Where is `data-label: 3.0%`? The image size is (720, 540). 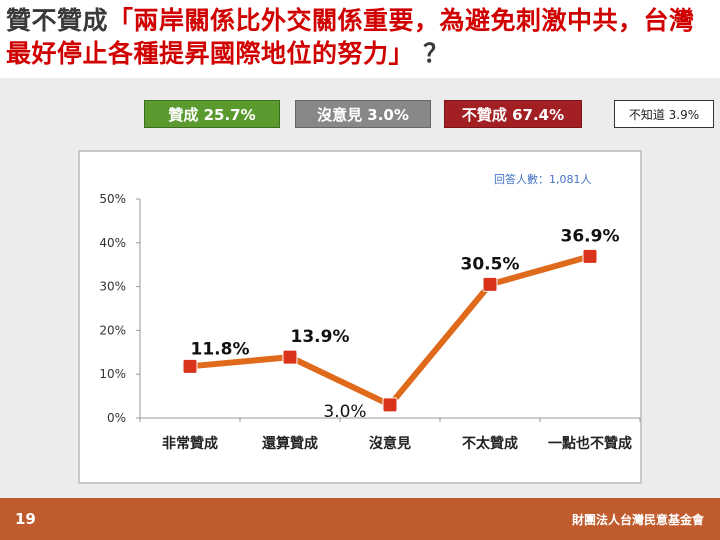 data-label: 3.0% is located at coordinates (344, 412).